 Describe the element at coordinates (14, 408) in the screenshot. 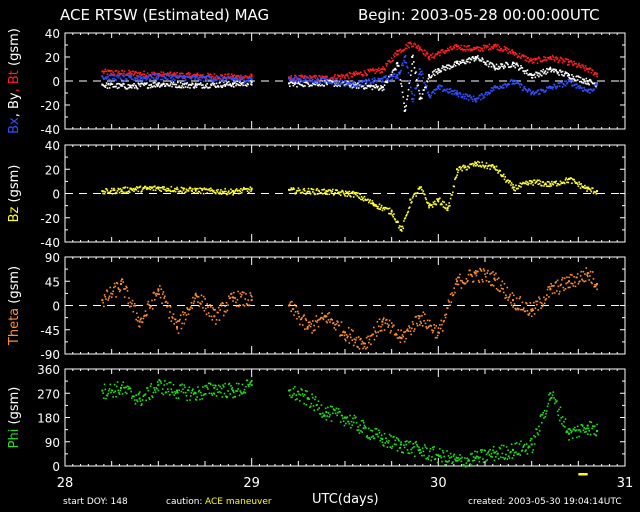

I see `ylabel-part-phi-1: (gsm)` at that location.